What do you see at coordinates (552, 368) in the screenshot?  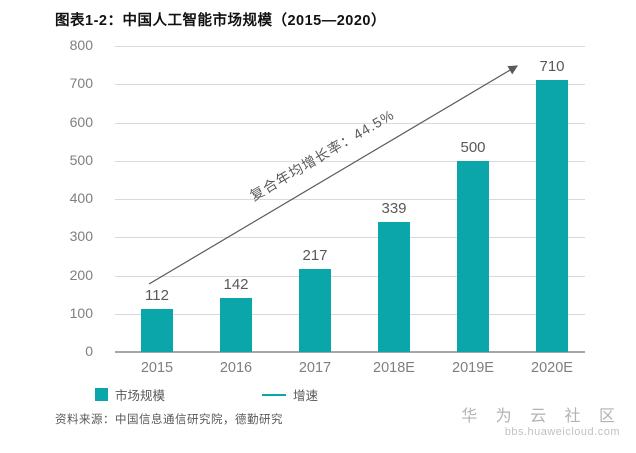 I see `x-axis-tick-label: 2020E` at bounding box center [552, 368].